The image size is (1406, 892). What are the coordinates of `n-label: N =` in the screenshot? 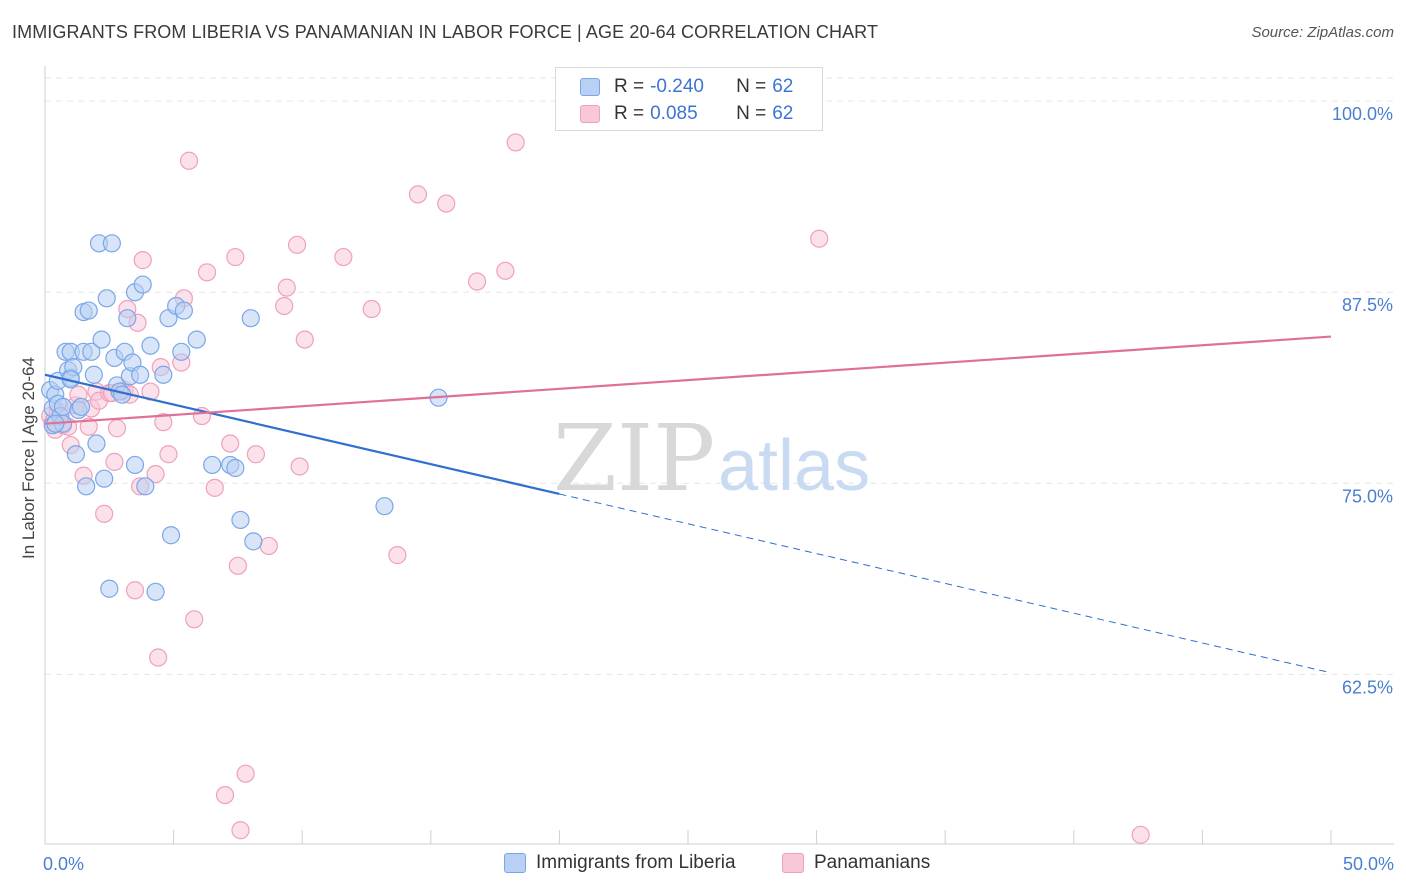 It's located at (751, 86).